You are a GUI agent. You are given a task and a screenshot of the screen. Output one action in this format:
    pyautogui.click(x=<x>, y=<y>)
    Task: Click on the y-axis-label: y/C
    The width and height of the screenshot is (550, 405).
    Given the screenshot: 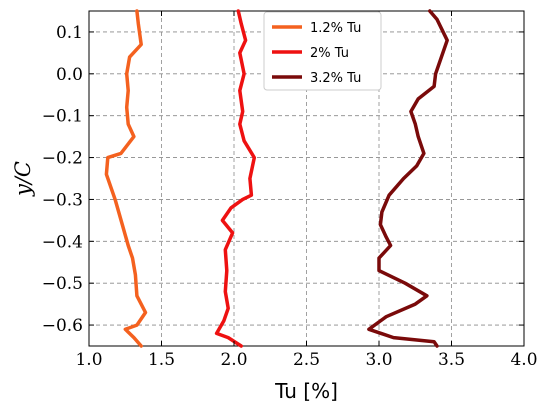 What is the action you would take?
    pyautogui.click(x=23, y=179)
    